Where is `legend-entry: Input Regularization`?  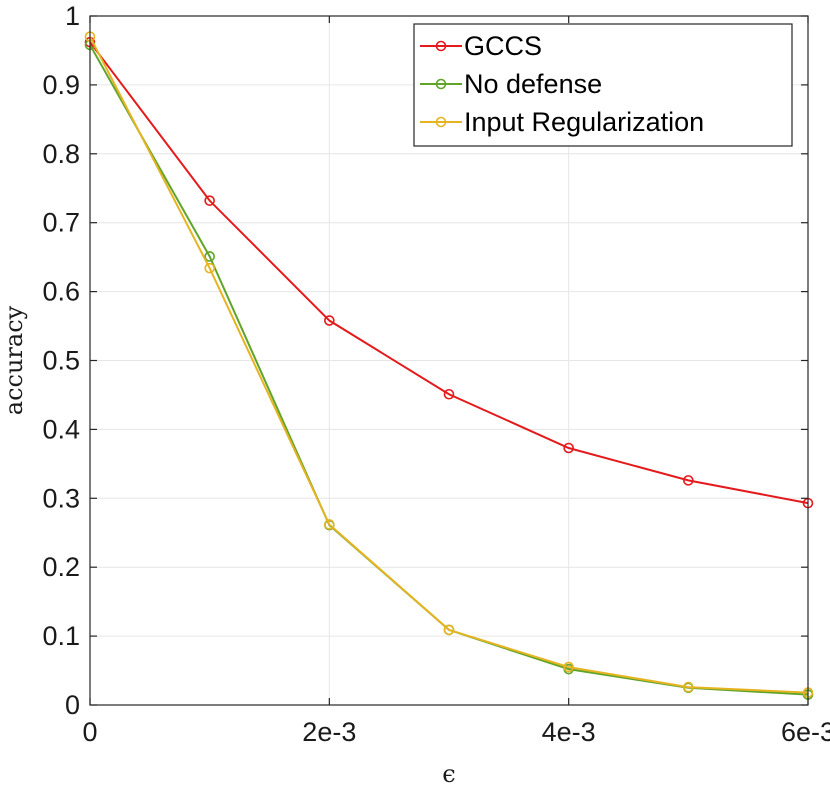 legend-entry: Input Regularization is located at coordinates (562, 122).